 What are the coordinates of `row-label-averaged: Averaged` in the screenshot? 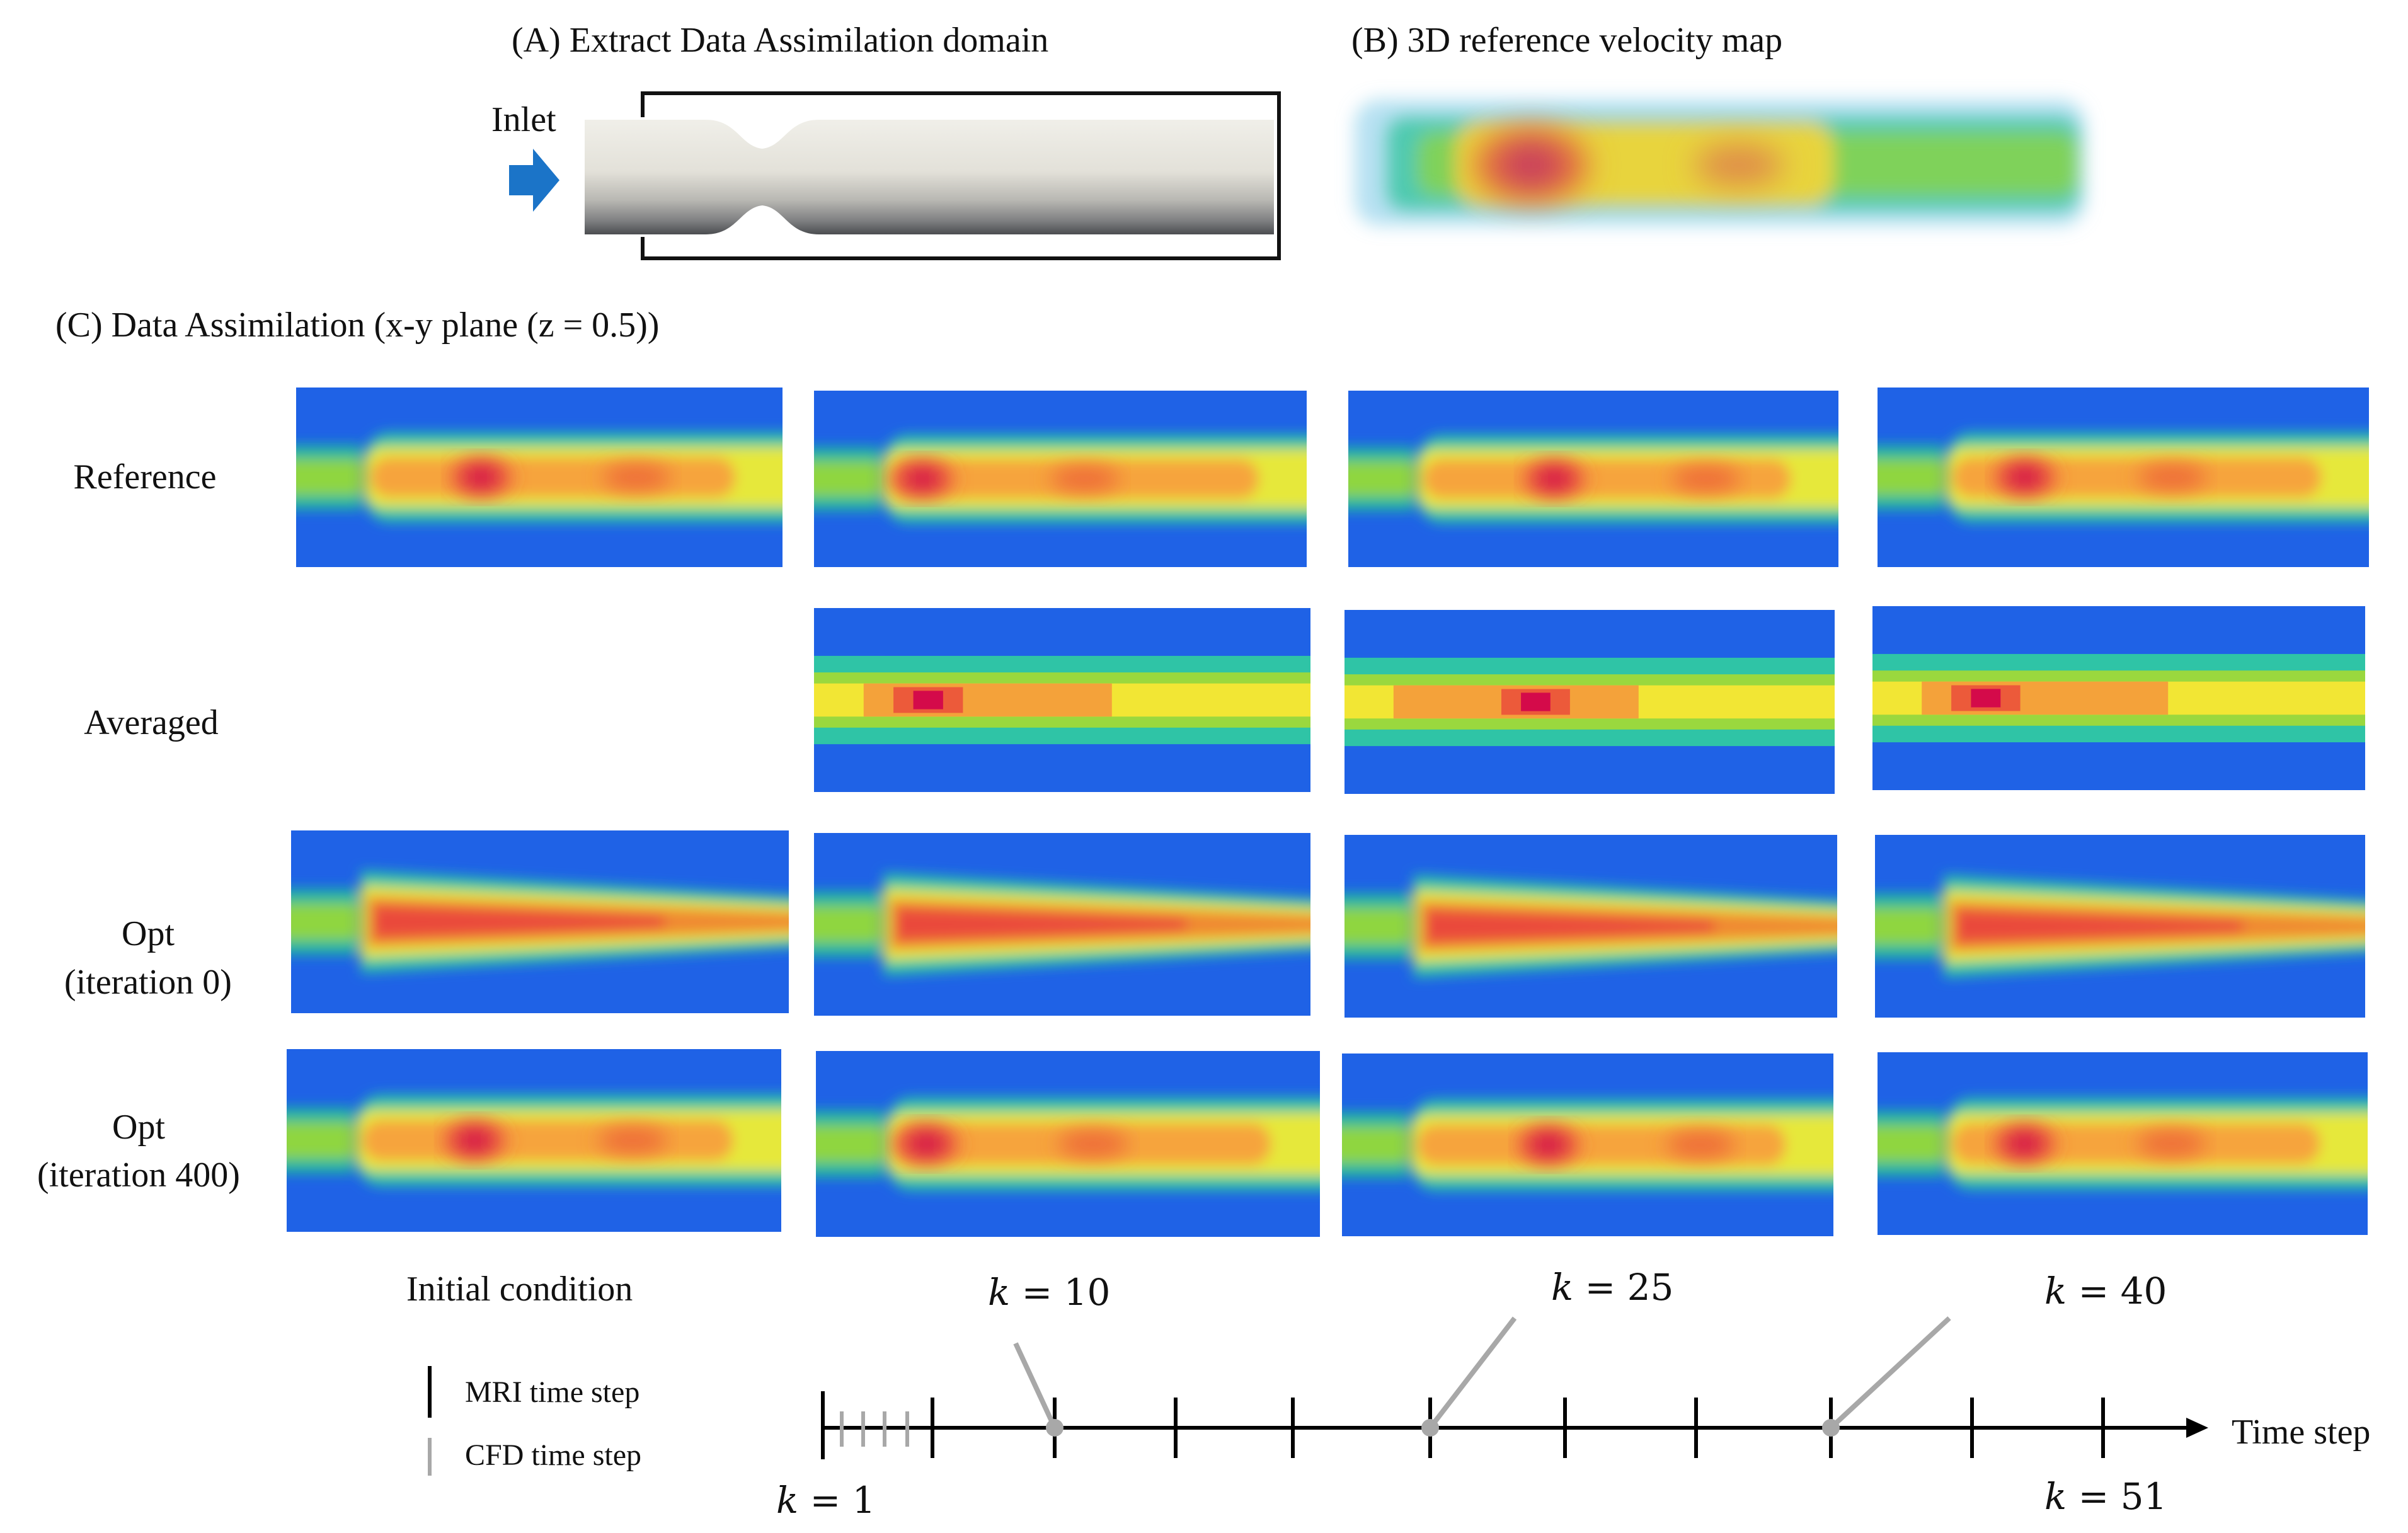 It's located at (151, 723).